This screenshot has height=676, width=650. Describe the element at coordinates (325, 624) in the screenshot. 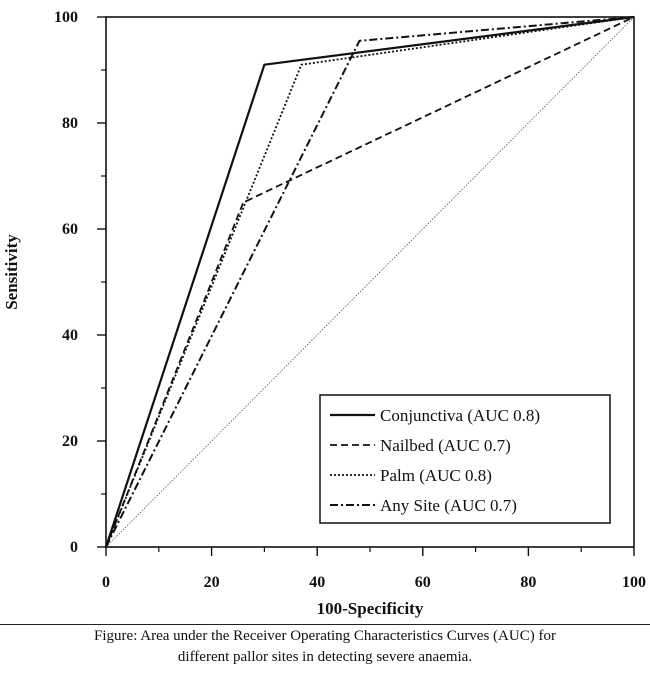

I see `caption-divider` at that location.